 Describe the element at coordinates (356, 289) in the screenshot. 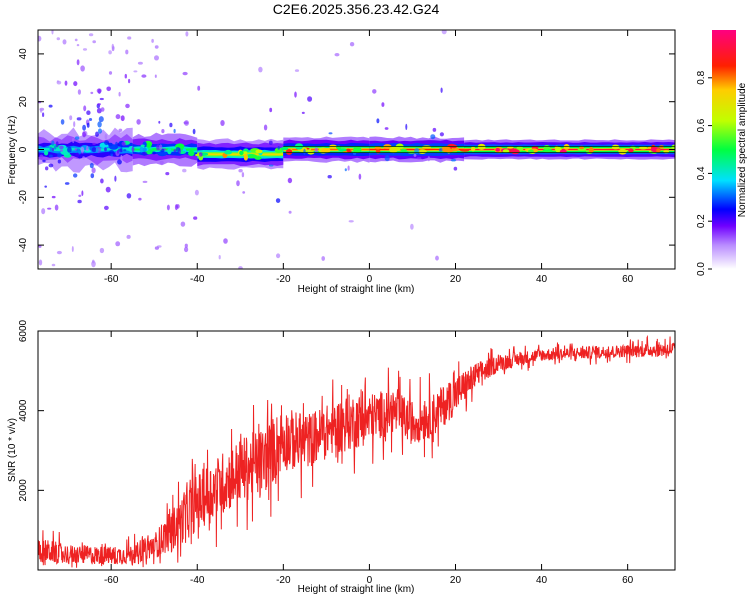

I see `spectrogram-x-label: Height of straight line (km)` at that location.